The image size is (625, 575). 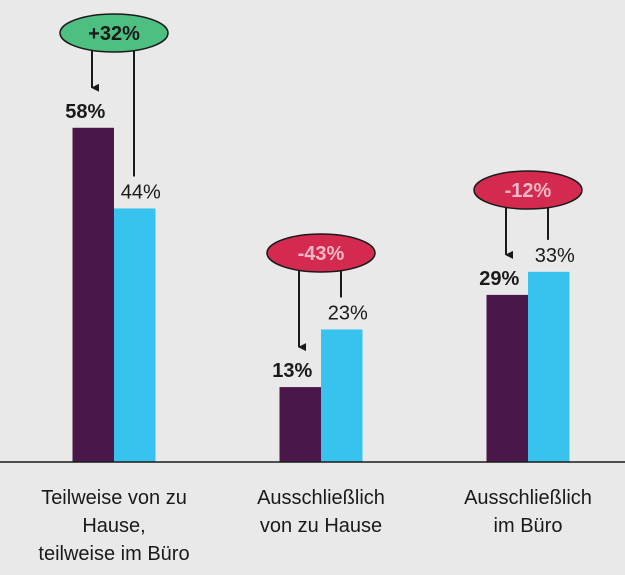 I want to click on x-tick-label-line: im Büro, so click(x=528, y=526).